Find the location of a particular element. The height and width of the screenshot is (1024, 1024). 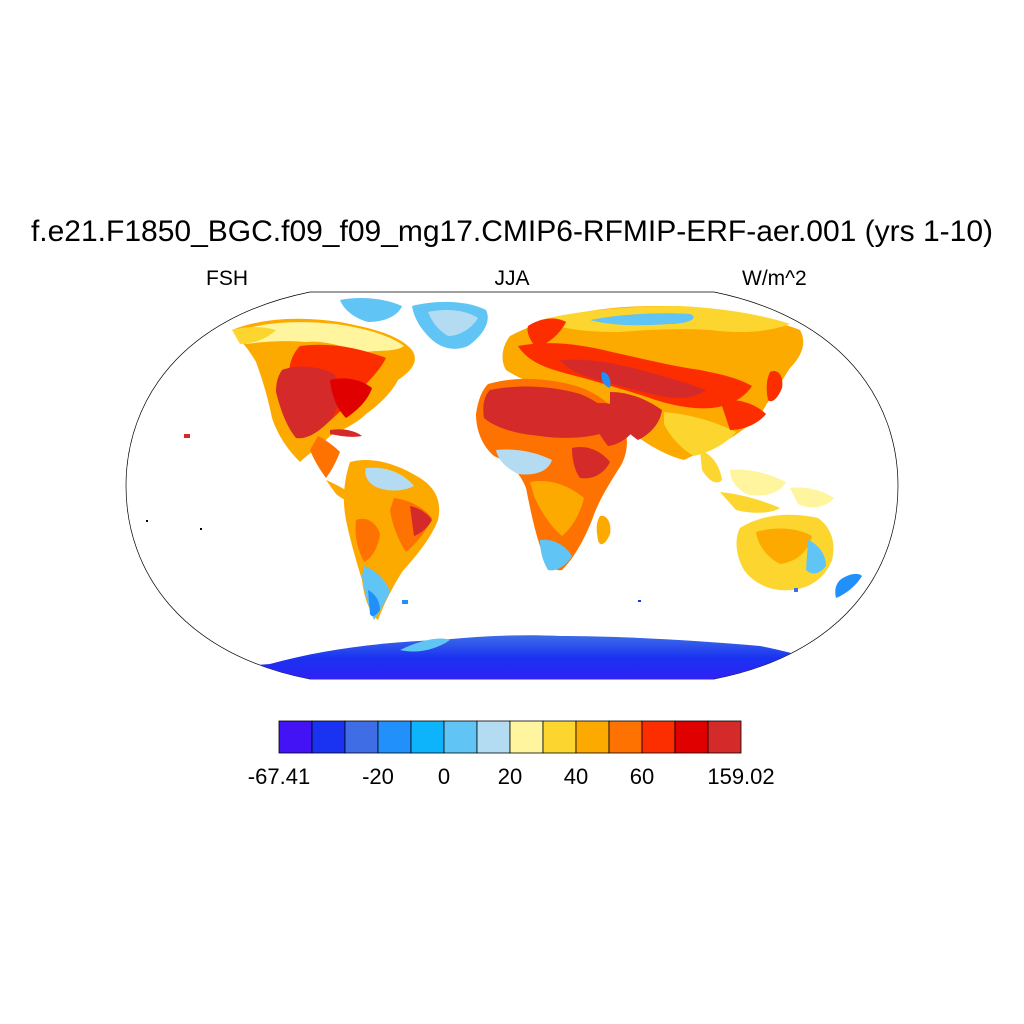

units-label: W/m^2 is located at coordinates (774, 278).